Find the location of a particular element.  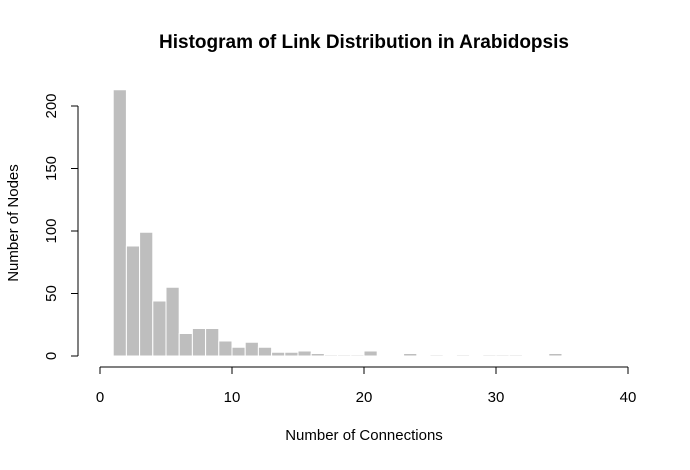

x-tick-label: 20 is located at coordinates (364, 397).